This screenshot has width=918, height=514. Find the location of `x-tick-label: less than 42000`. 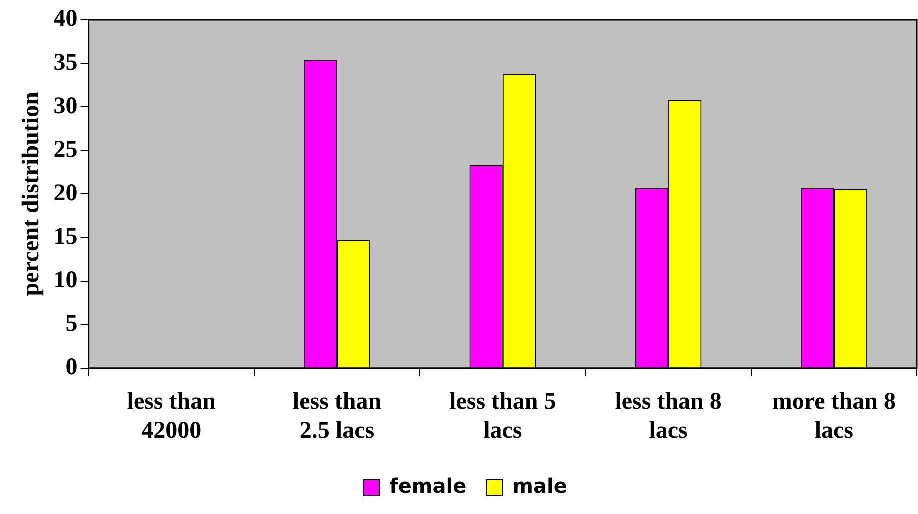

x-tick-label: less than 42000 is located at coordinates (171, 416).